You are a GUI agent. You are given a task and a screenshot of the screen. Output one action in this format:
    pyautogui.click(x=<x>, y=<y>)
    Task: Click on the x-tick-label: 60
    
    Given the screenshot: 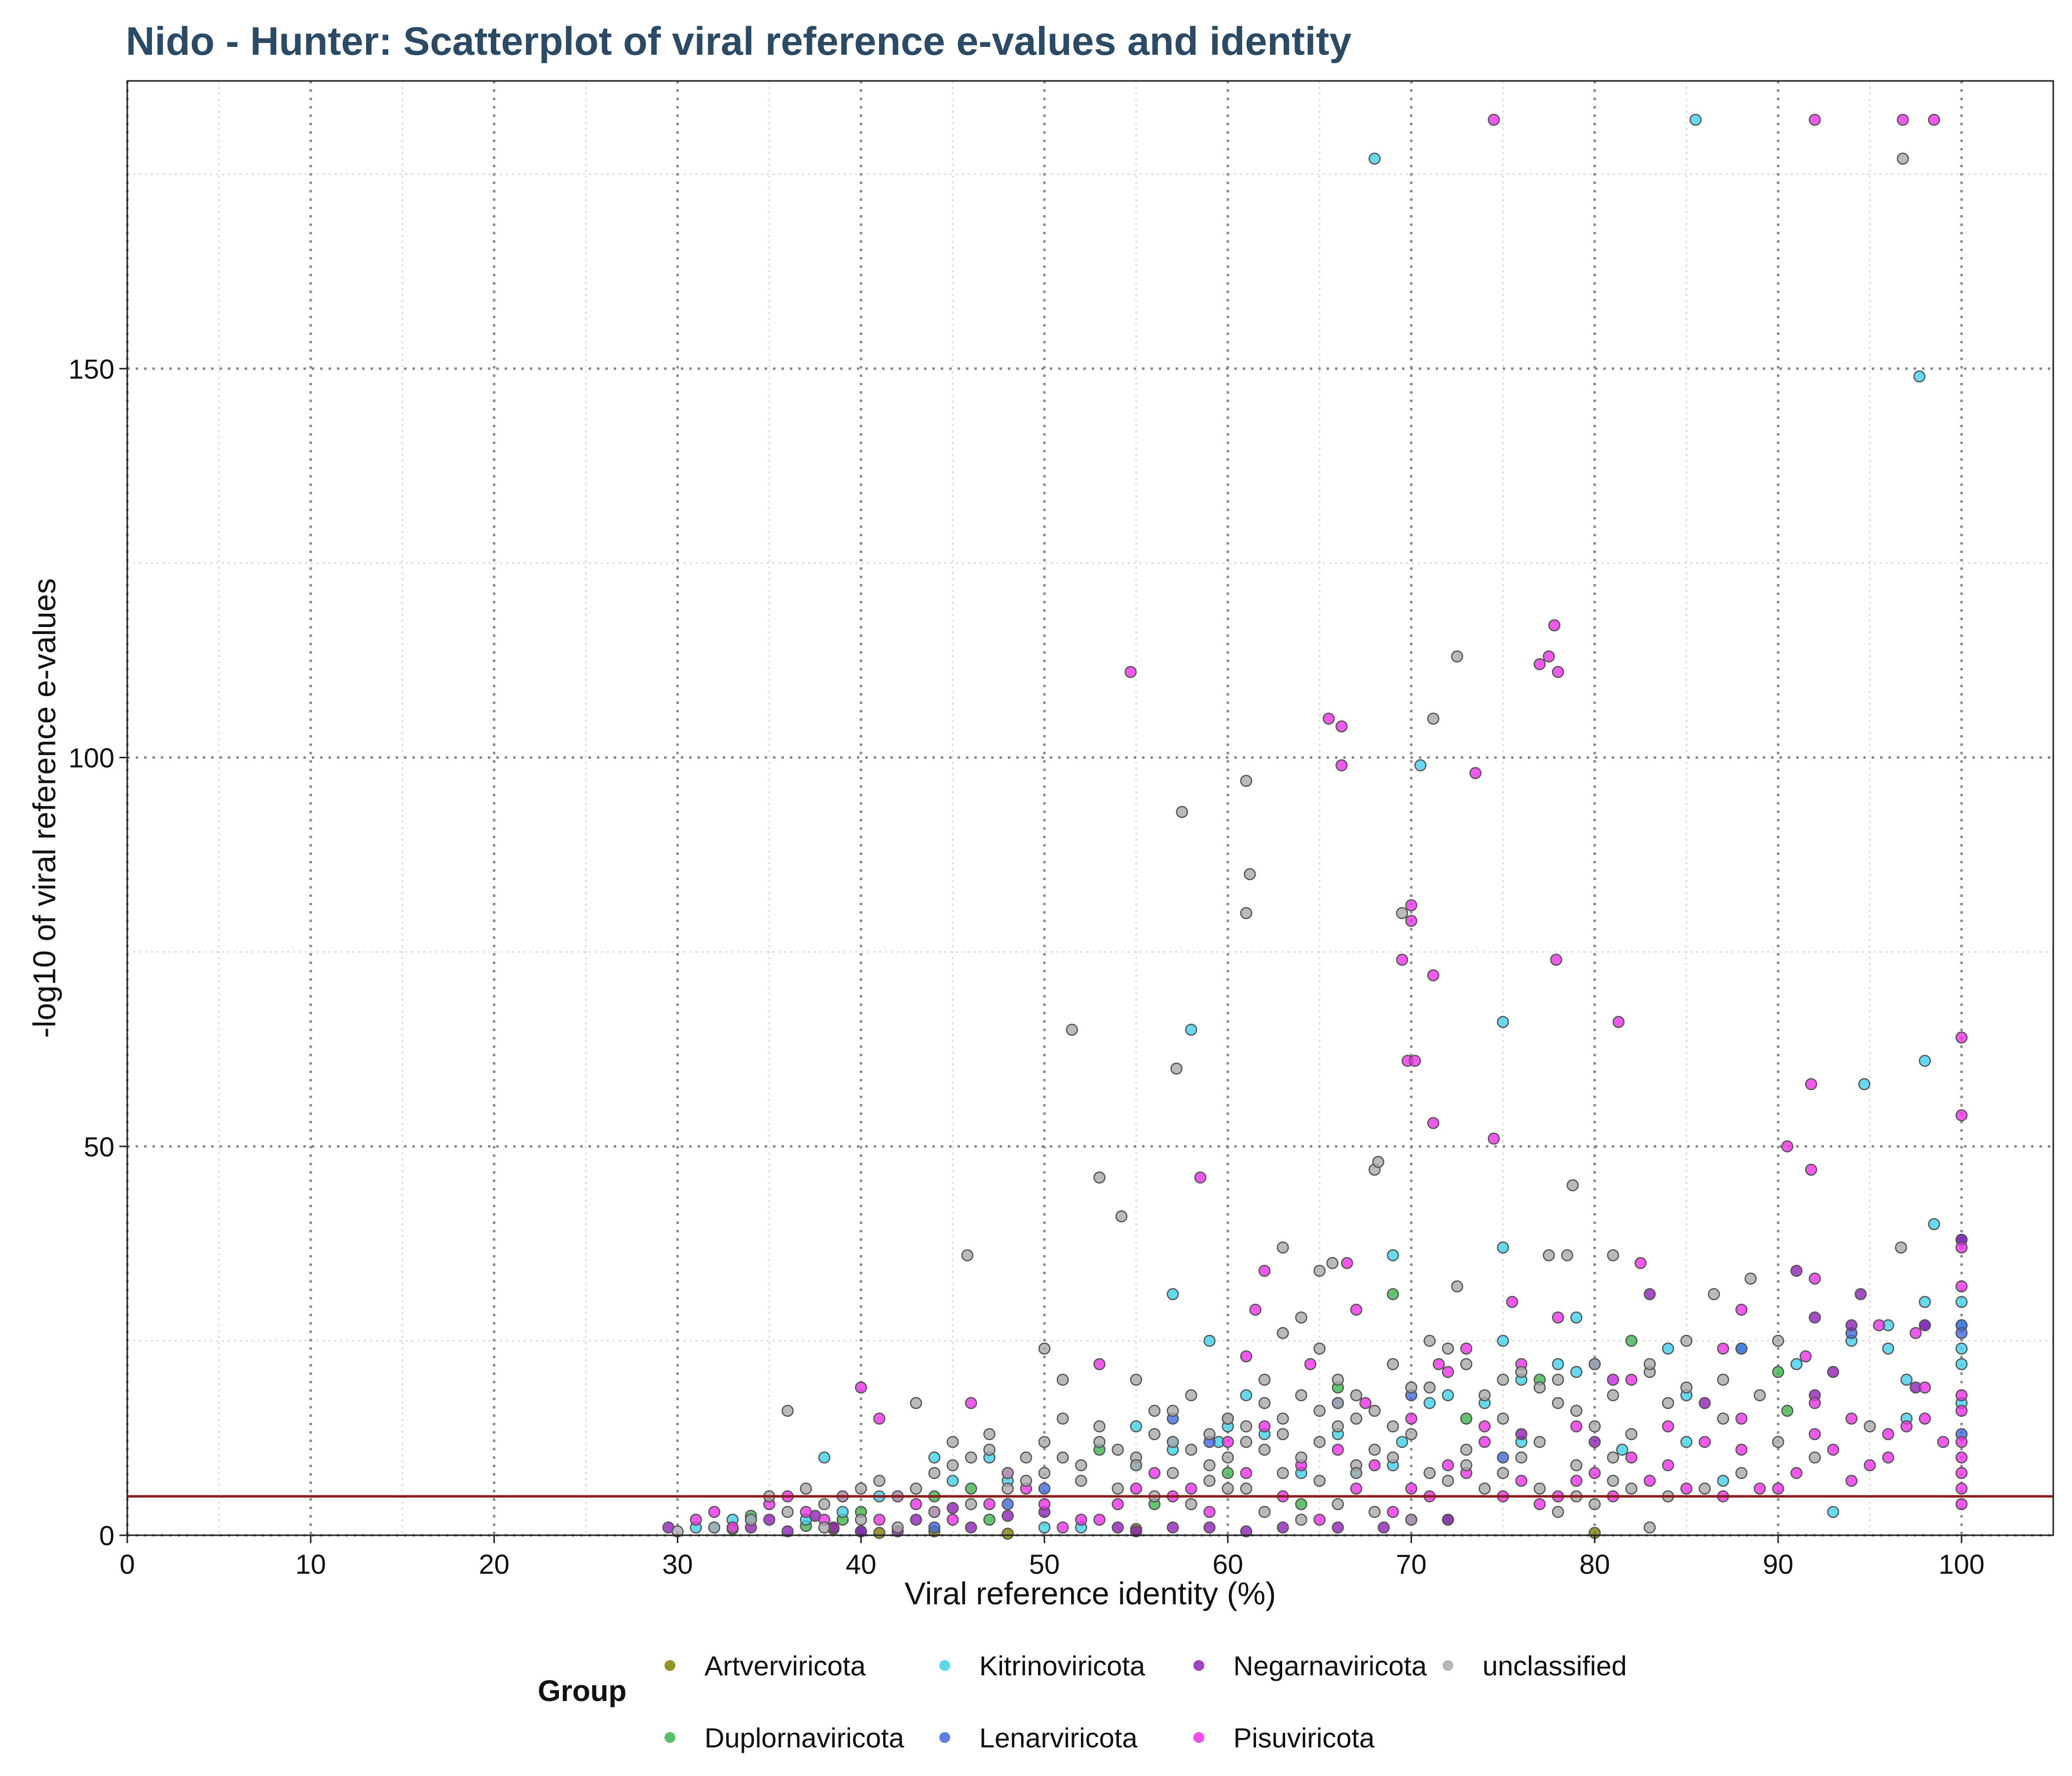 What is the action you would take?
    pyautogui.click(x=1228, y=1565)
    